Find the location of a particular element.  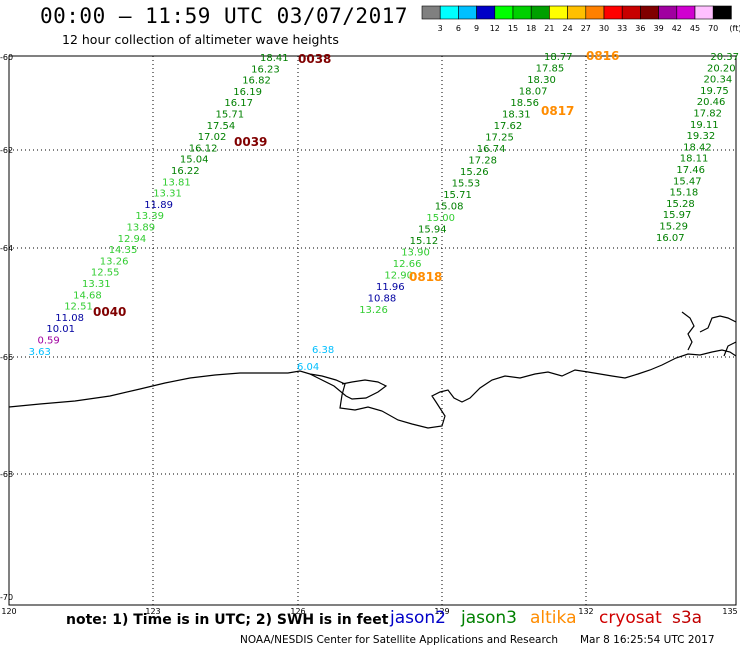

colorbar-label: 3 is located at coordinates (440, 28).